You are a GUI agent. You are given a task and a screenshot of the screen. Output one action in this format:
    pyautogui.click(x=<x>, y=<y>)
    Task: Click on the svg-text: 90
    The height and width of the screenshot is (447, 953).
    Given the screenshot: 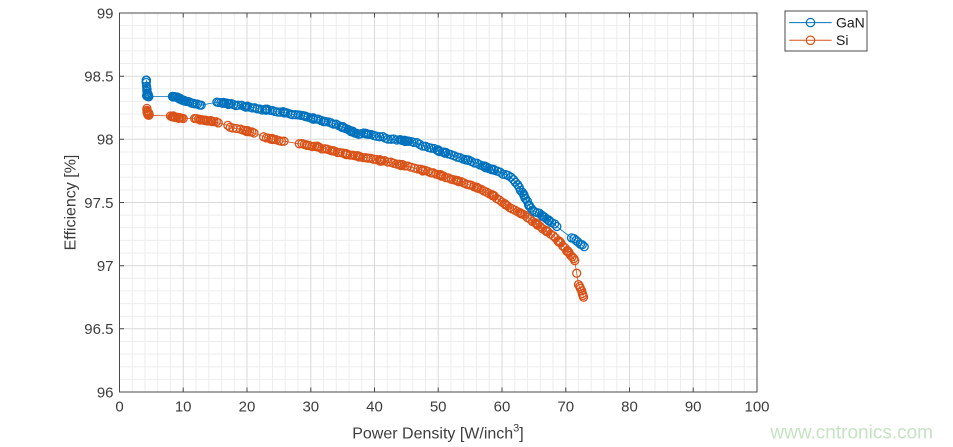 What is the action you would take?
    pyautogui.click(x=693, y=407)
    